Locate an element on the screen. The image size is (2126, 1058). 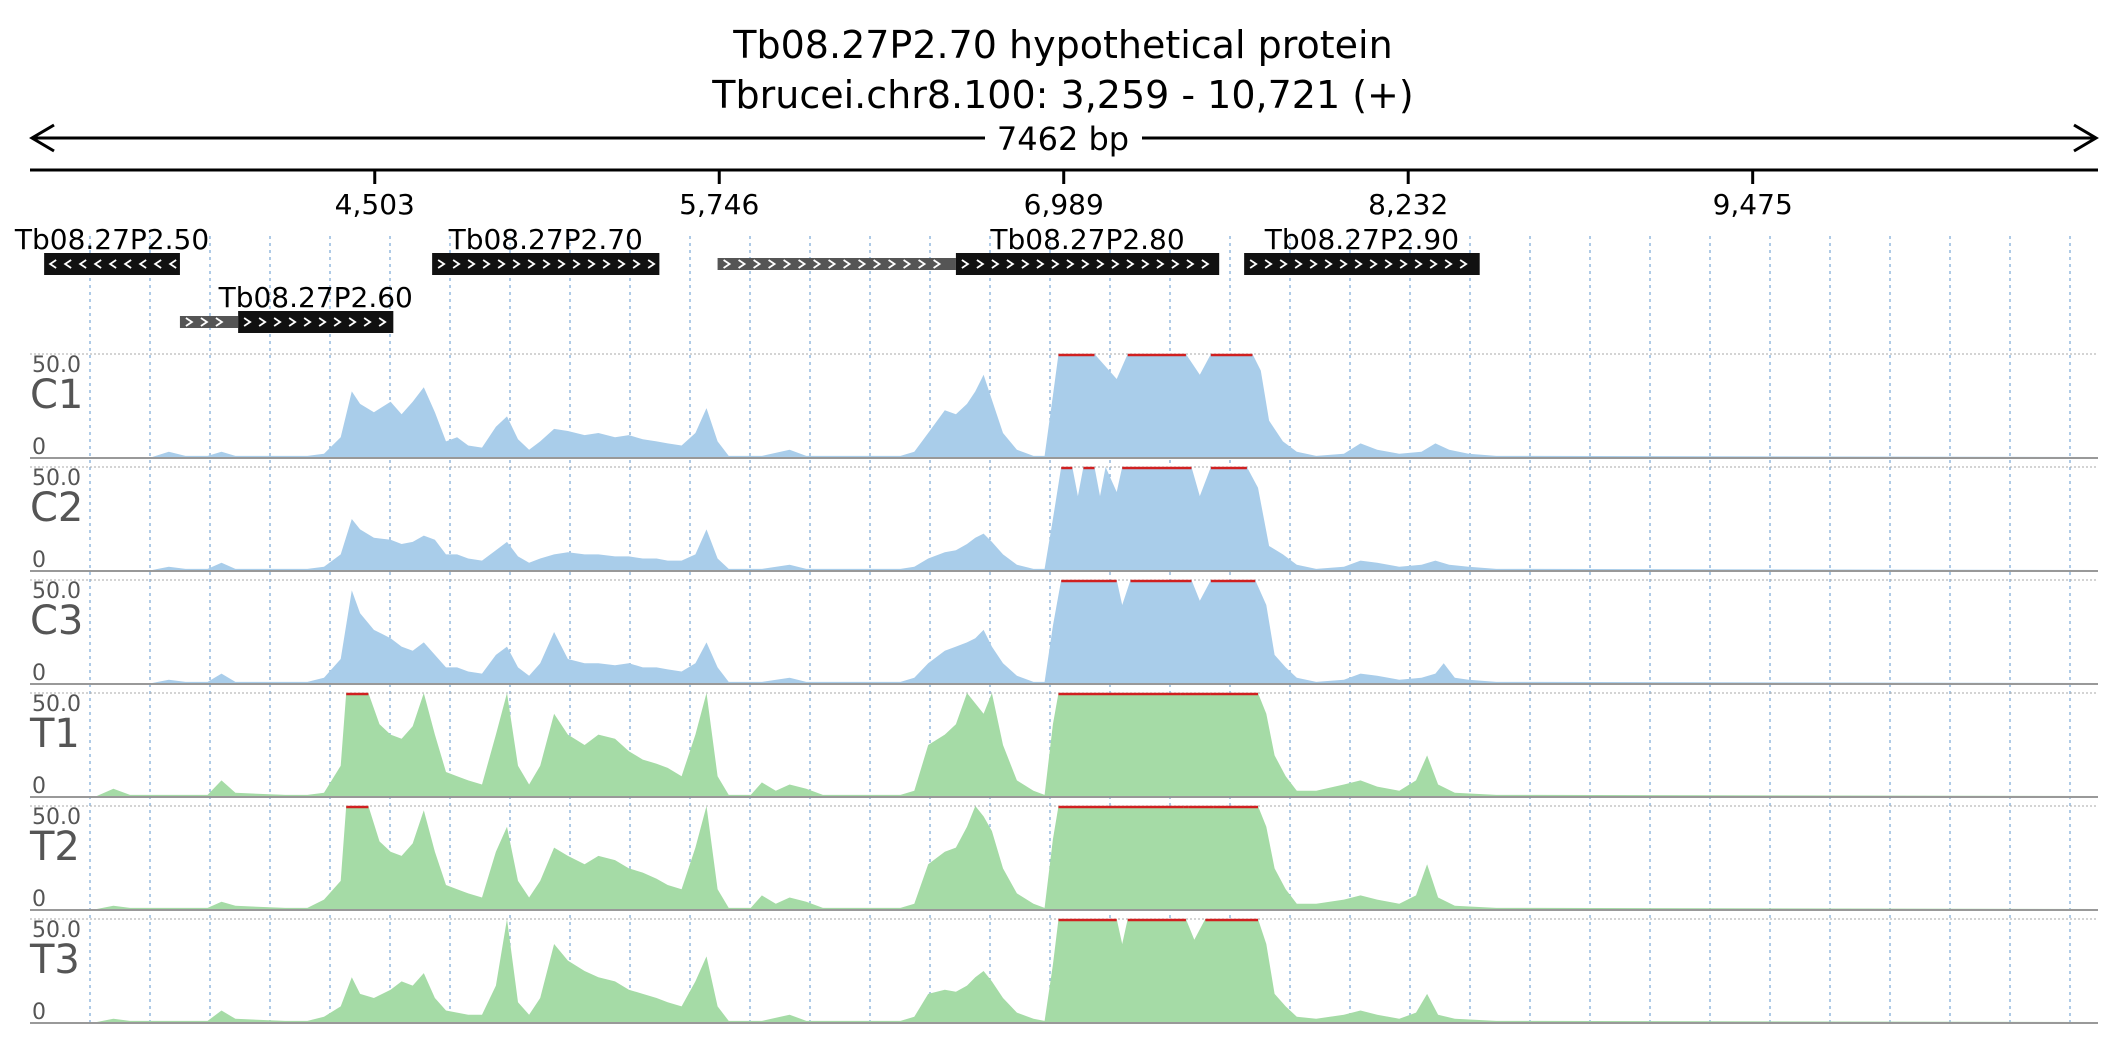
gene-utr is located at coordinates (836, 264).